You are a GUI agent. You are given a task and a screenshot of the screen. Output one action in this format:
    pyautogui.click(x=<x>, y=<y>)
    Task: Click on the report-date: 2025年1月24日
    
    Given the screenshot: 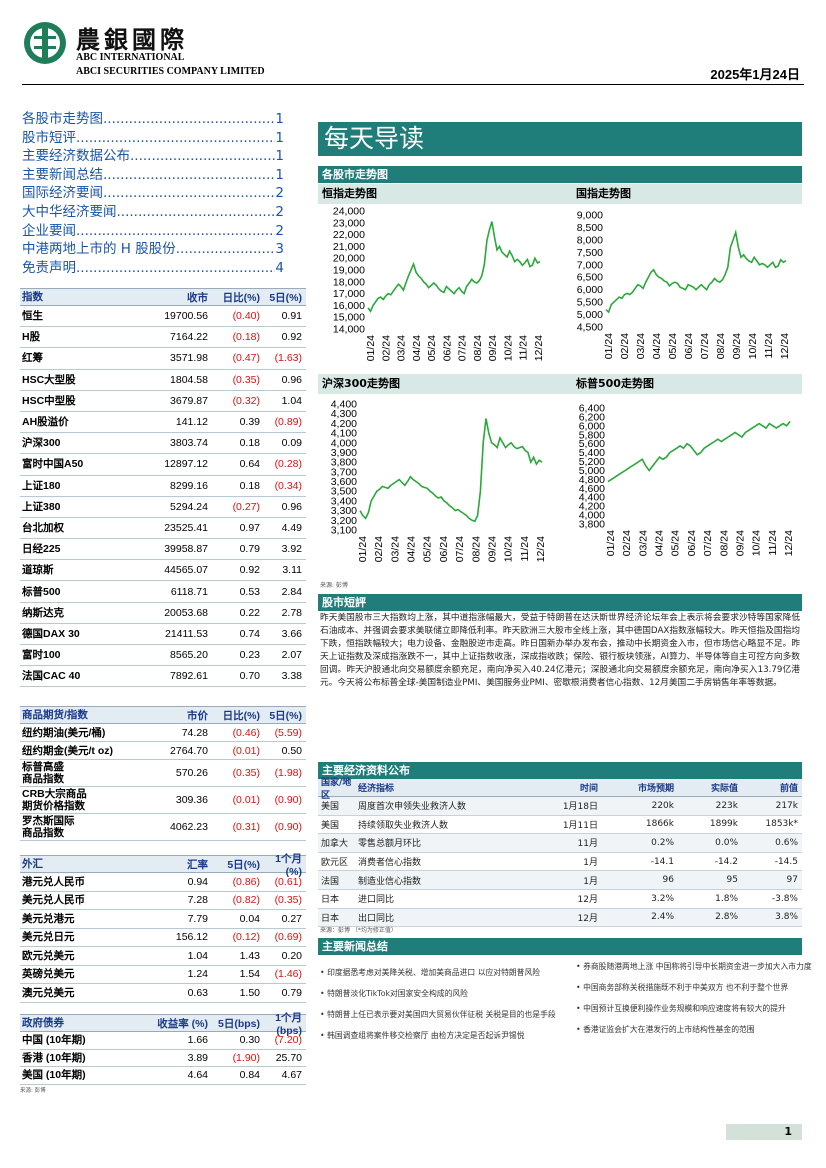 What is the action you would take?
    pyautogui.click(x=755, y=74)
    